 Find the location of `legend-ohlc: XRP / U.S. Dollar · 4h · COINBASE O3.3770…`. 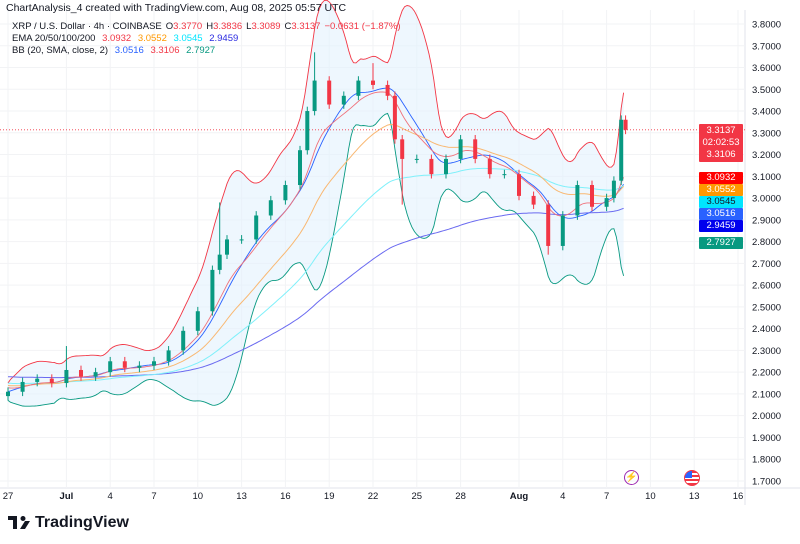

legend-ohlc: XRP / U.S. Dollar · 4h · COINBASE O3.3770… is located at coordinates (208, 26).